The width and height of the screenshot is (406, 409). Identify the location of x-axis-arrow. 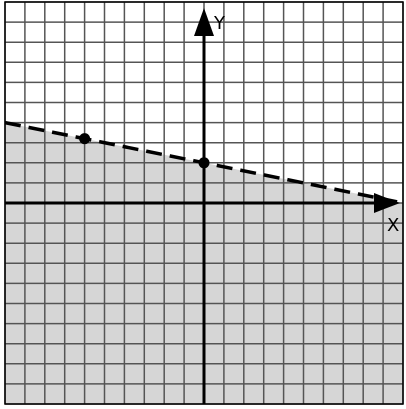
(387, 203).